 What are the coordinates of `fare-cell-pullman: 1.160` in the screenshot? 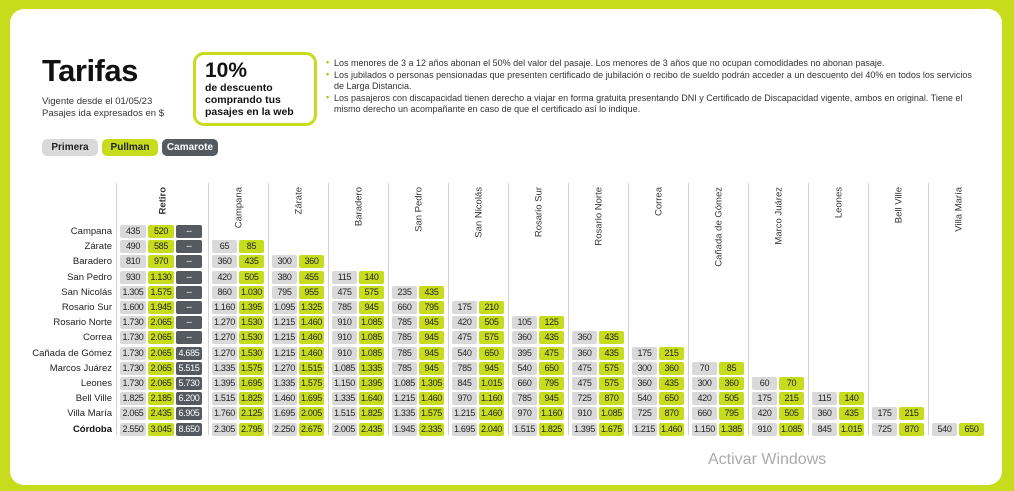 It's located at (551, 414).